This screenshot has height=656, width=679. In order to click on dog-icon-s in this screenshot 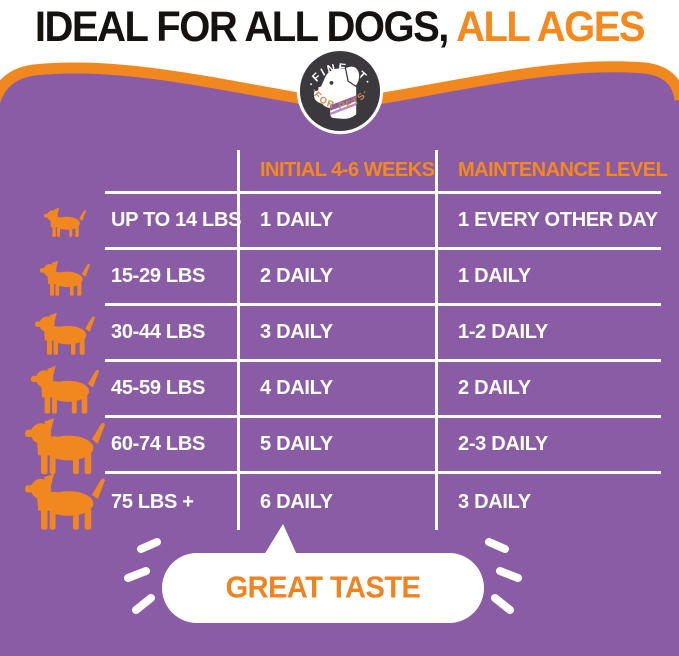, I will do `click(65, 278)`.